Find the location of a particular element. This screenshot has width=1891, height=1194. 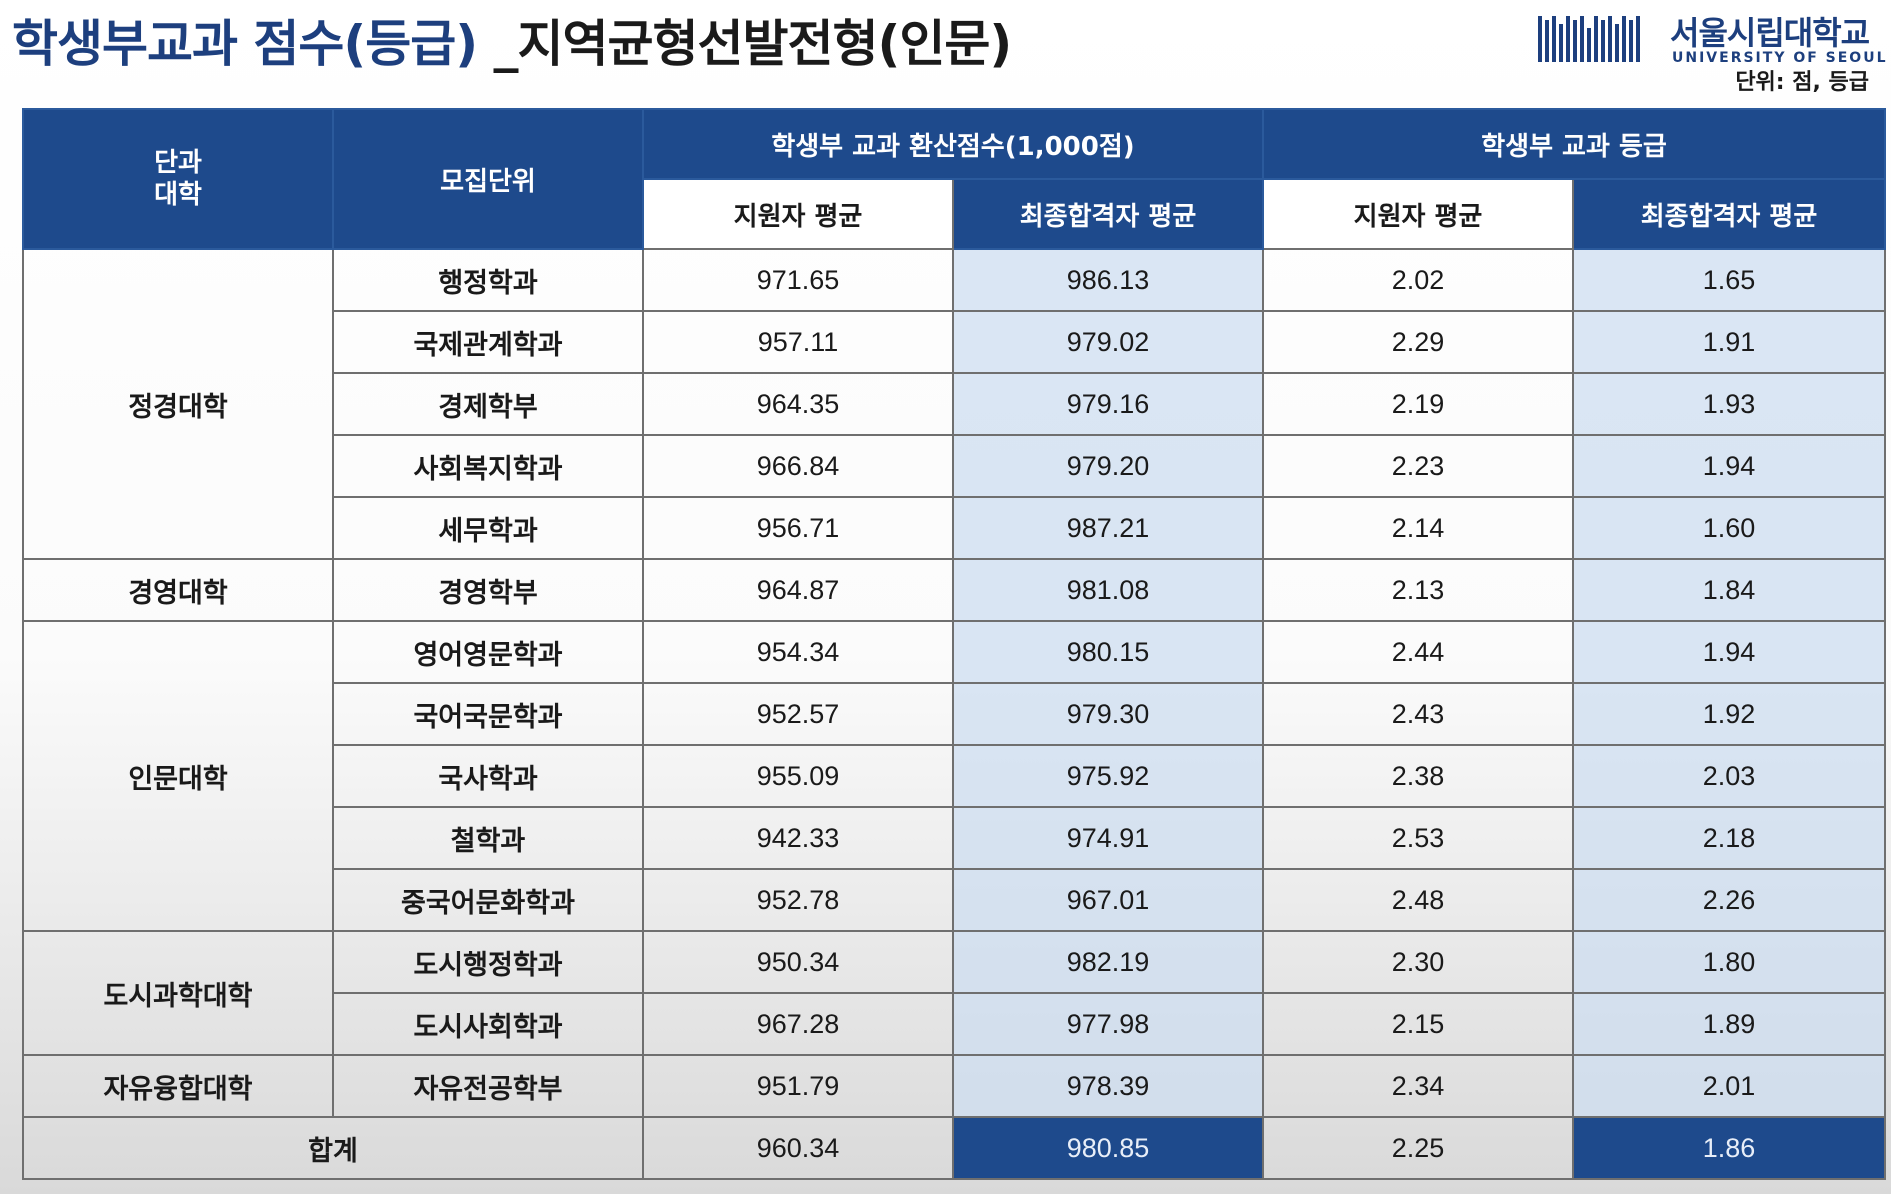

grade-applicant-cell: 2.15 is located at coordinates (1418, 1024).